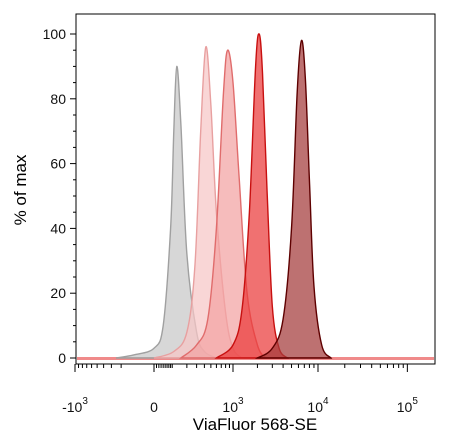 Image resolution: width=450 pixels, height=437 pixels. I want to click on y-tick-label: 100, so click(55, 34).